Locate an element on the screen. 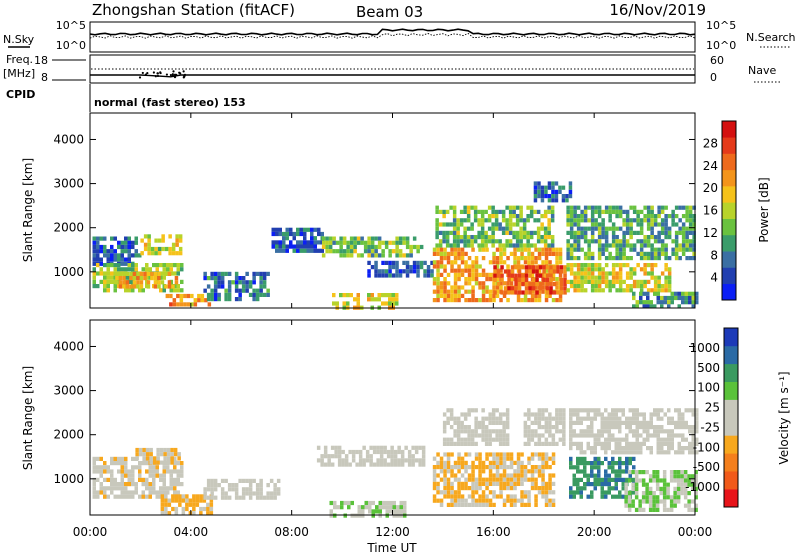 Image resolution: width=800 pixels, height=554 pixels. noise-right-label: N.Search is located at coordinates (771, 37).